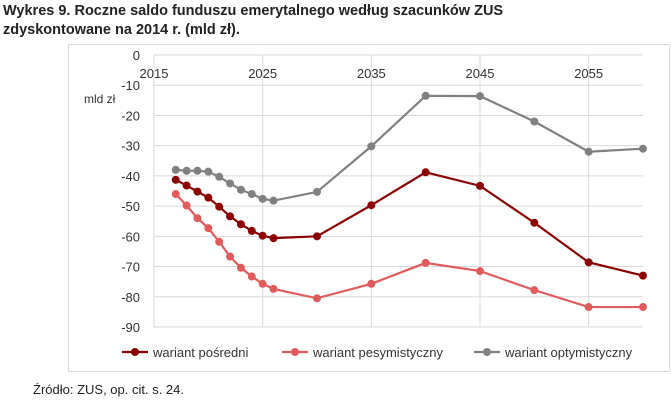 Image resolution: width=671 pixels, height=400 pixels. Describe the element at coordinates (262, 73) in the screenshot. I see `x-tick-label: 2025` at that location.